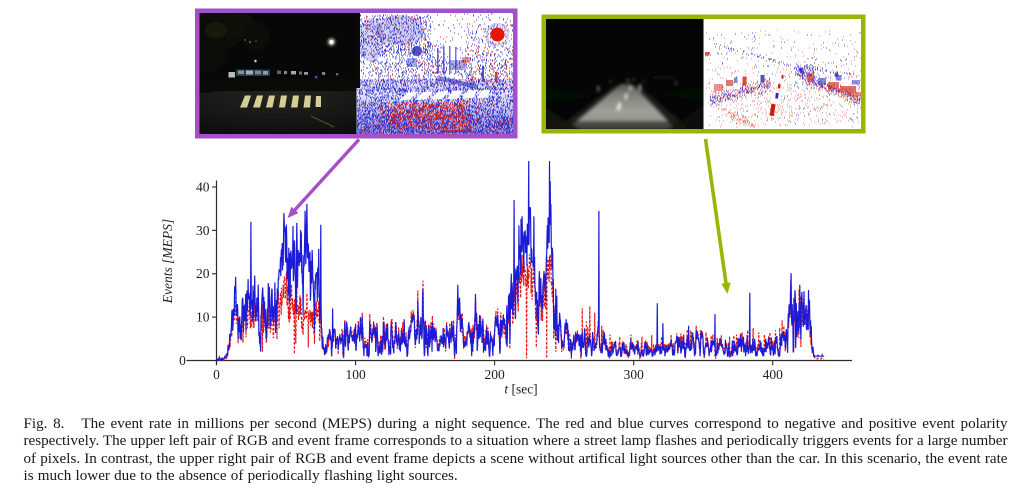 The width and height of the screenshot is (1024, 499). What do you see at coordinates (494, 374) in the screenshot?
I see `svg-text: 200` at bounding box center [494, 374].